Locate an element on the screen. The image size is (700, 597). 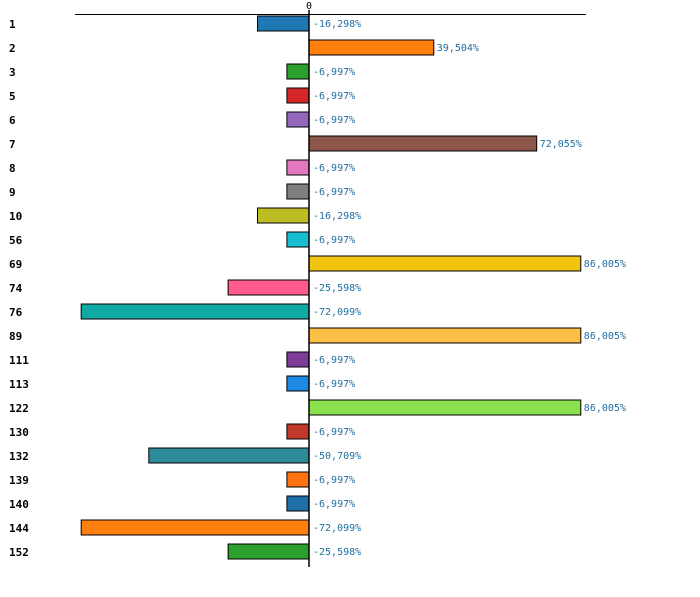
value-label-122: 86,005% is located at coordinates (605, 408).